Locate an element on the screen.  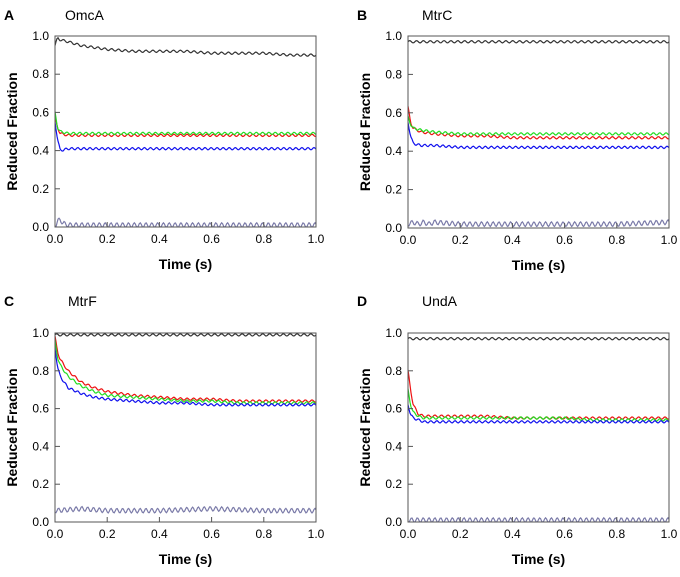
panel-letter: A is located at coordinates (9, 15).